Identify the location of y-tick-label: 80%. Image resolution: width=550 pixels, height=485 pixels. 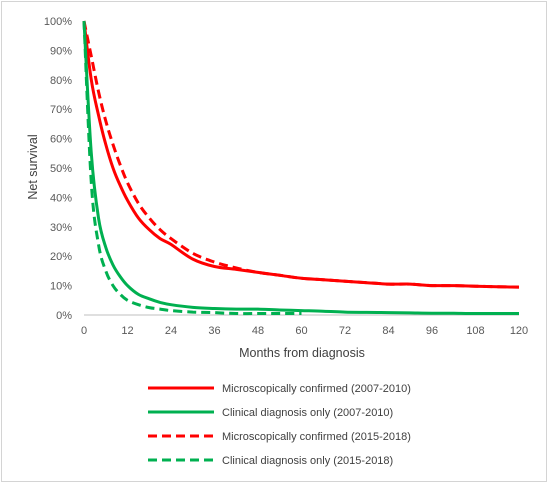
(61, 81).